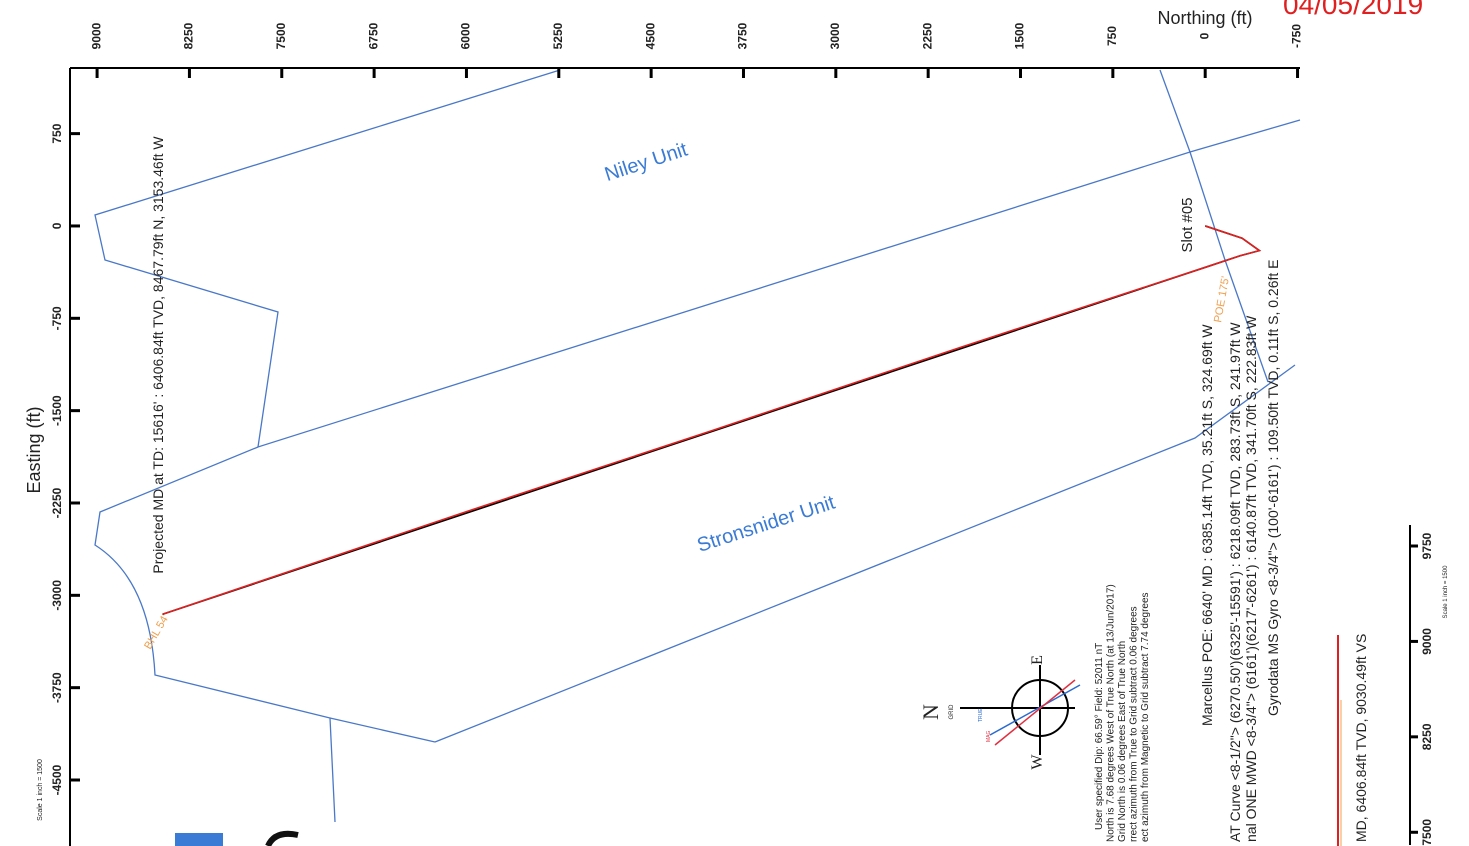 The width and height of the screenshot is (1469, 846). I want to click on x-axis-title: Northing (ft), so click(1204, 18).